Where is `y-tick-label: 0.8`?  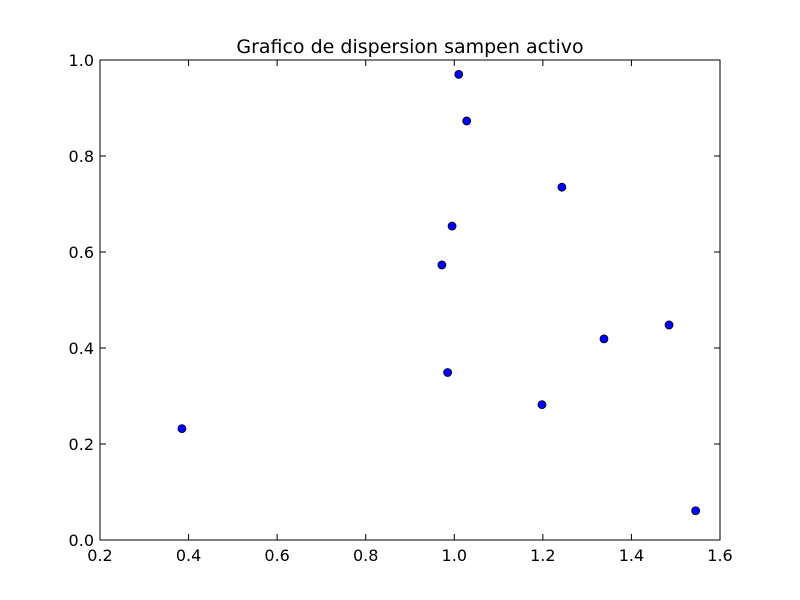
y-tick-label: 0.8 is located at coordinates (81, 156).